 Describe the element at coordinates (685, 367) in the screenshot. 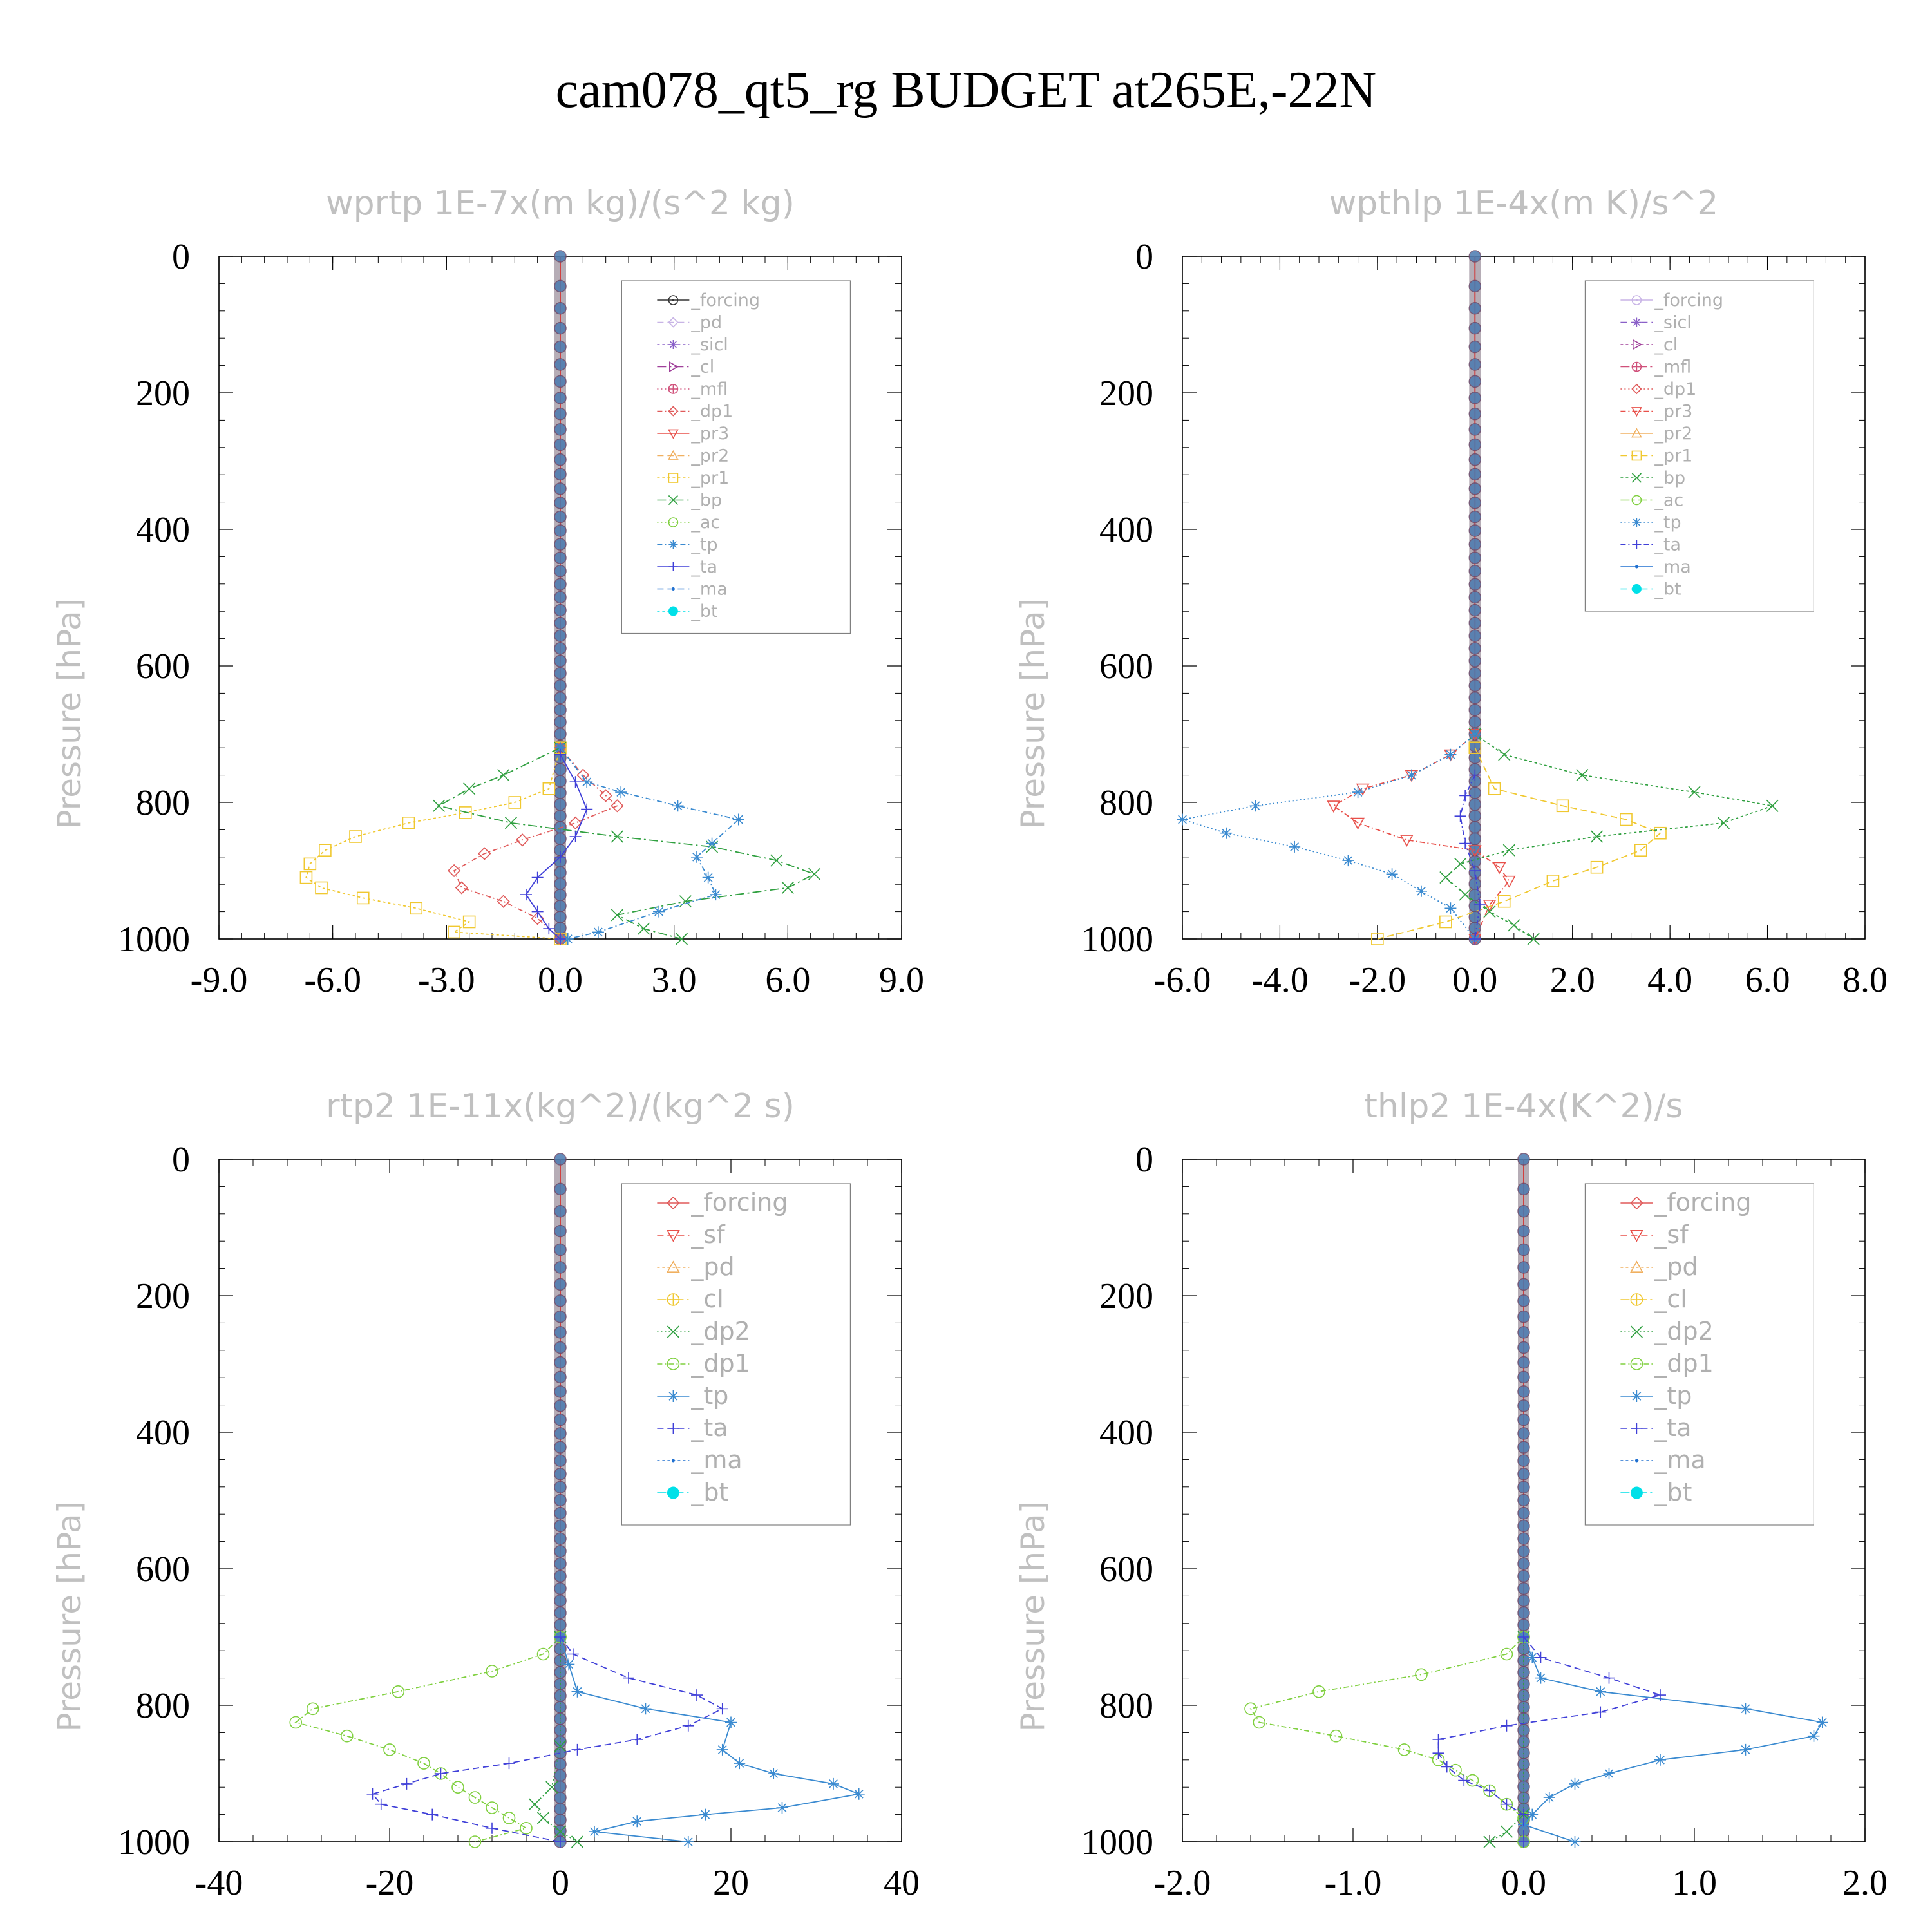

I see `legend-item-cl: _cl` at that location.